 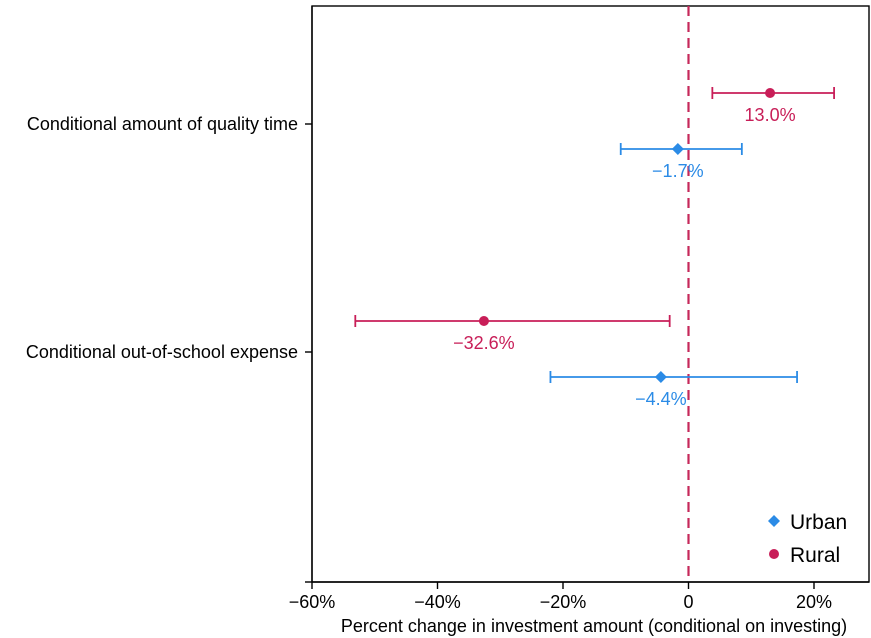 What do you see at coordinates (807, 539) in the screenshot?
I see `legend: Urban Rural` at bounding box center [807, 539].